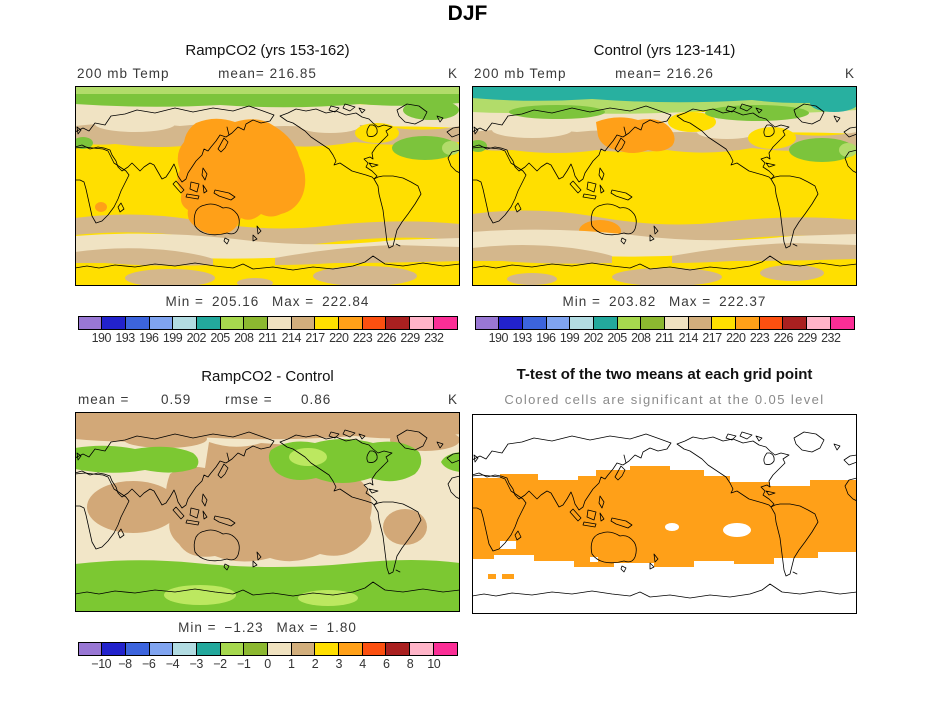  Describe the element at coordinates (410, 338) in the screenshot. I see `colorbar-tick-label: 229` at that location.